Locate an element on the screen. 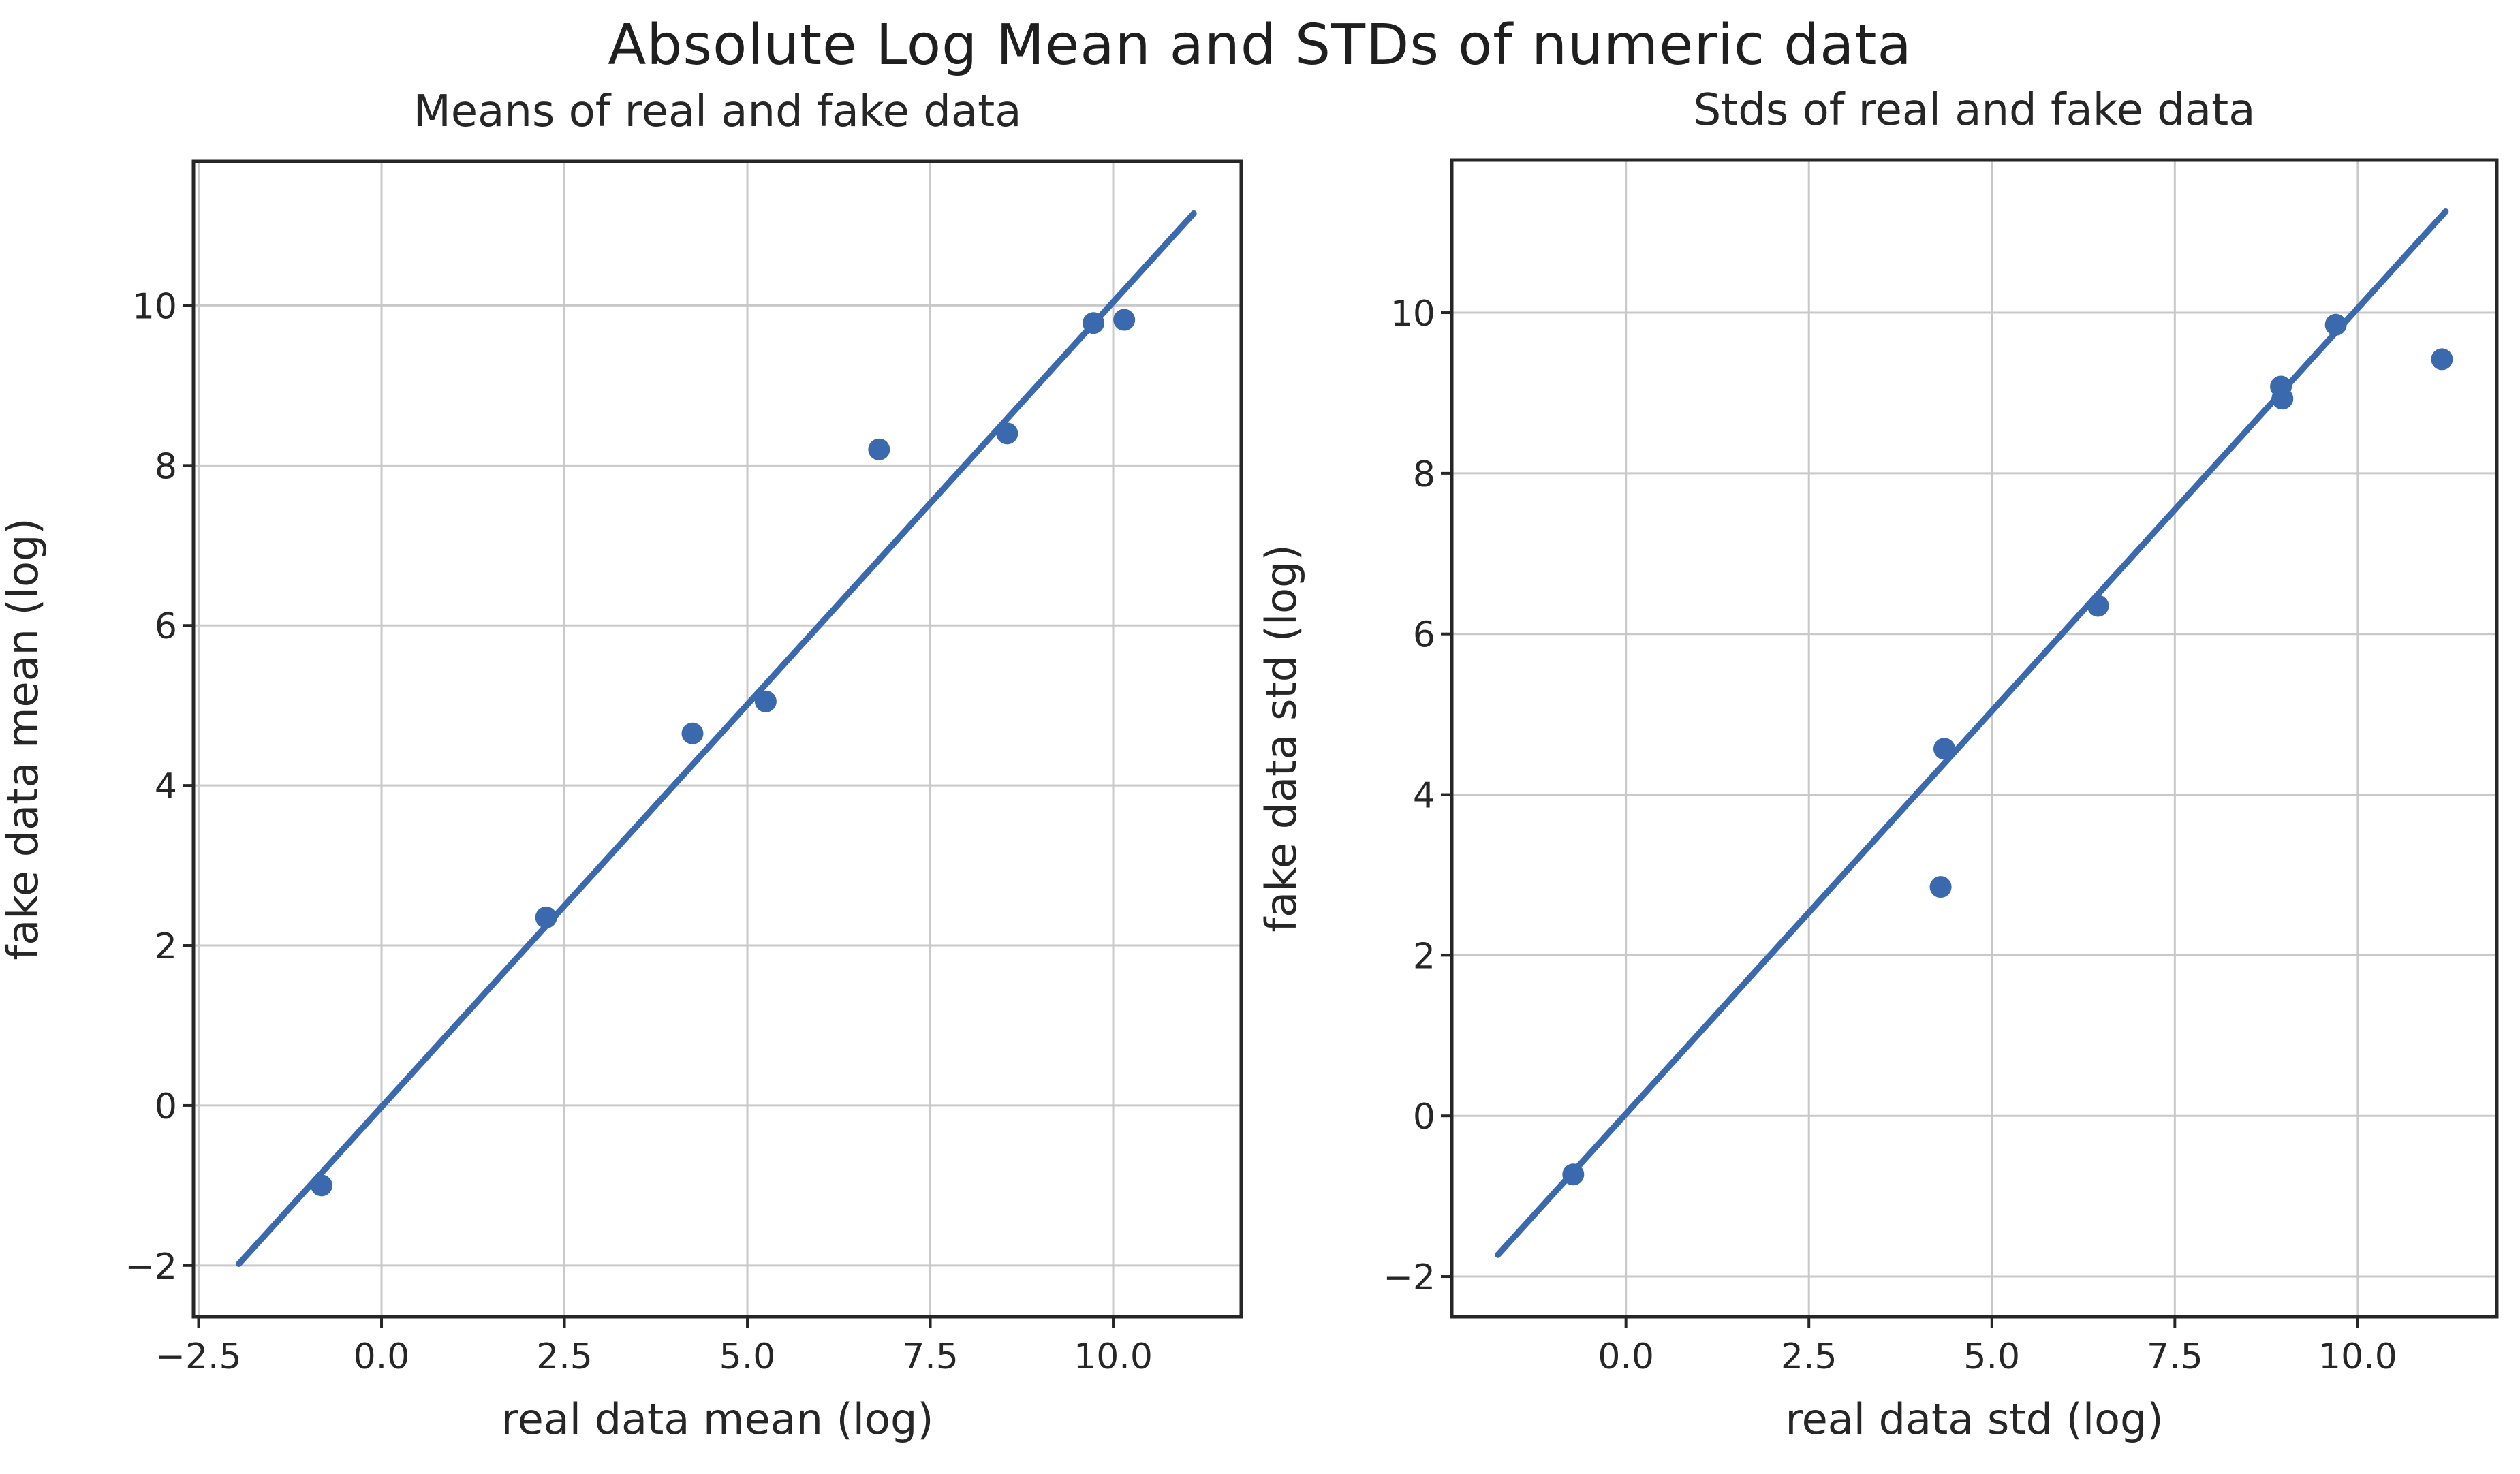 Image resolution: width=2520 pixels, height=1474 pixels. subplot-title: Means of real and fake data is located at coordinates (718, 112).